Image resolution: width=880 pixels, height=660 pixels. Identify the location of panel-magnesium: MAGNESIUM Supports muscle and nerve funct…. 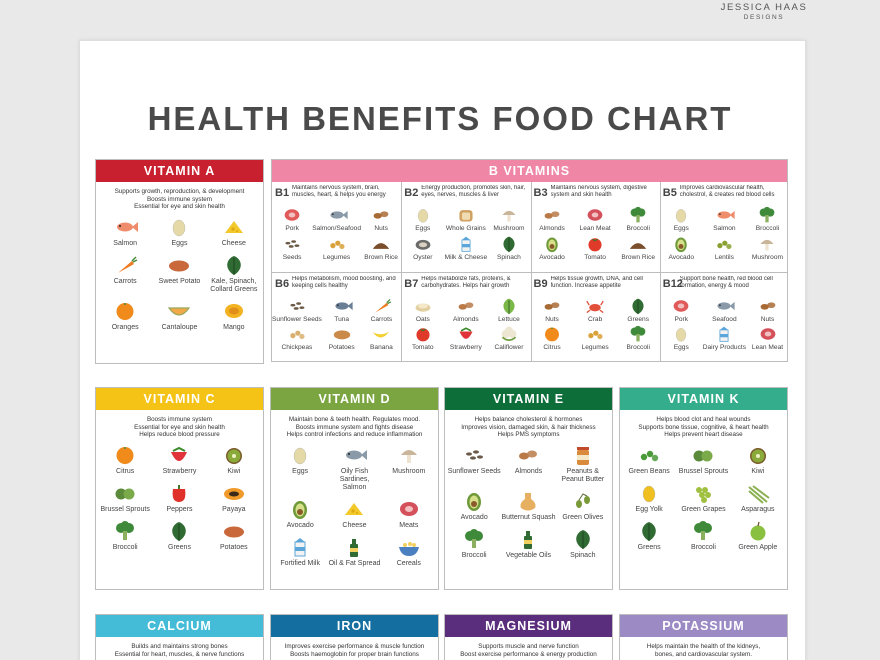
(528, 637).